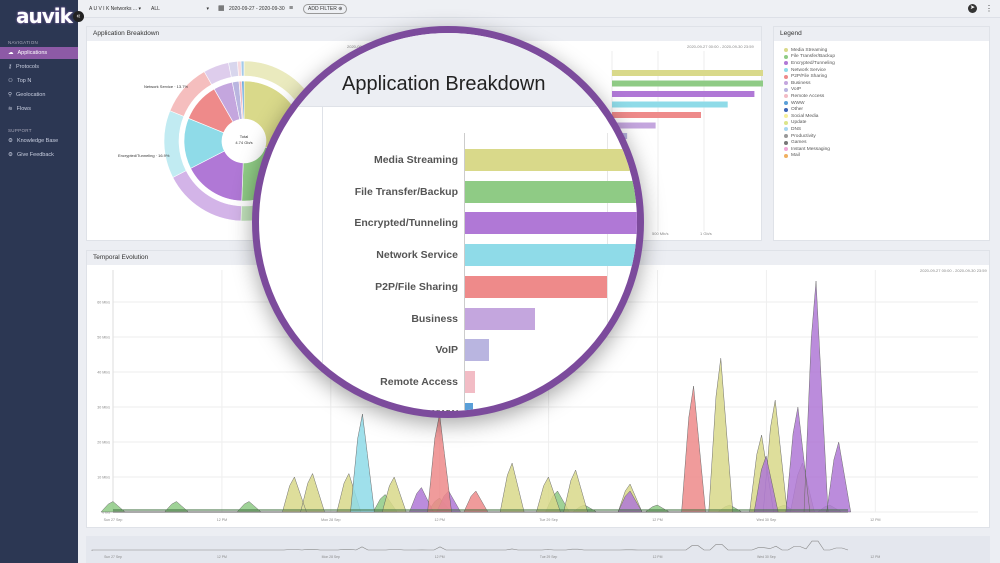 Image resolution: width=1000 pixels, height=563 pixels. Describe the element at coordinates (803, 136) in the screenshot. I see `legend-label: Productivity` at that location.